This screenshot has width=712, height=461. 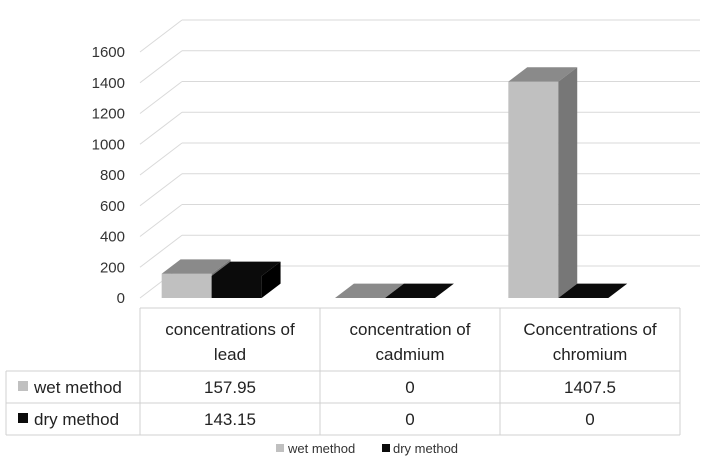 I want to click on y-tick-label: 600, so click(x=112, y=206).